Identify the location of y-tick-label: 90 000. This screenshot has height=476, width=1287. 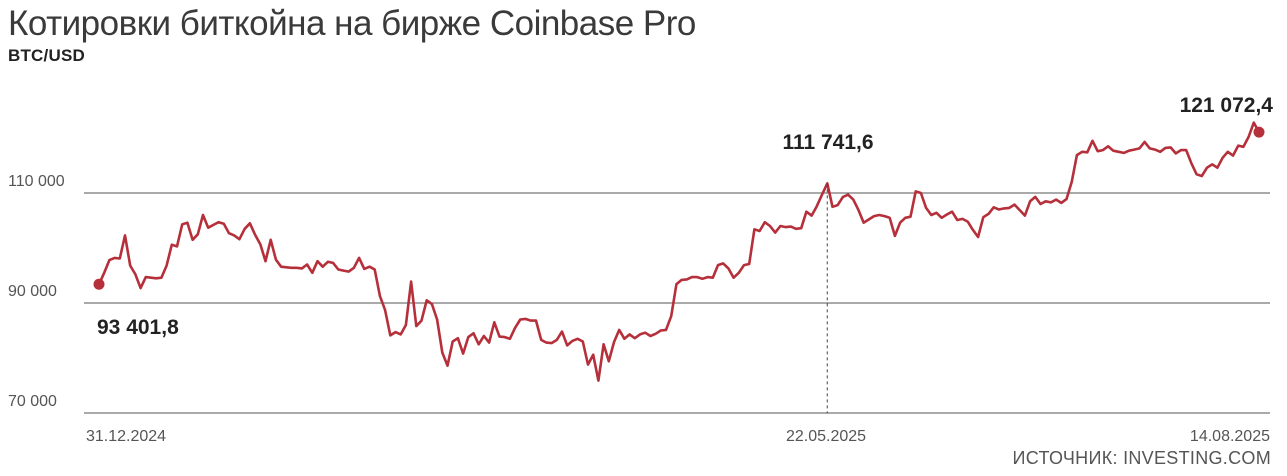
(32, 291).